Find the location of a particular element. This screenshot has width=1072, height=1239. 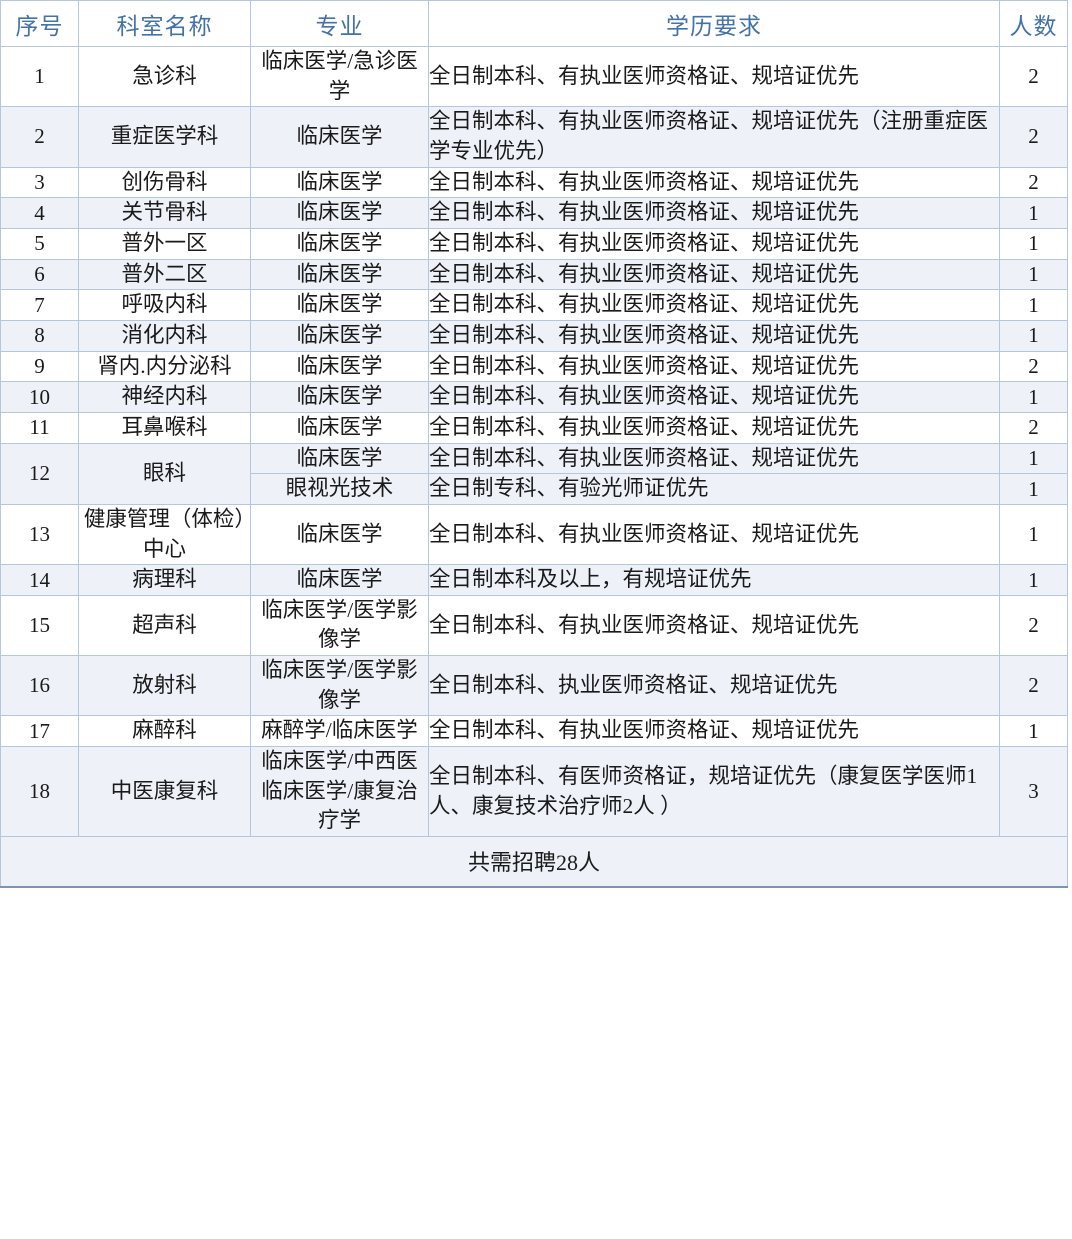

cell-department: 超声科 is located at coordinates (164, 625).